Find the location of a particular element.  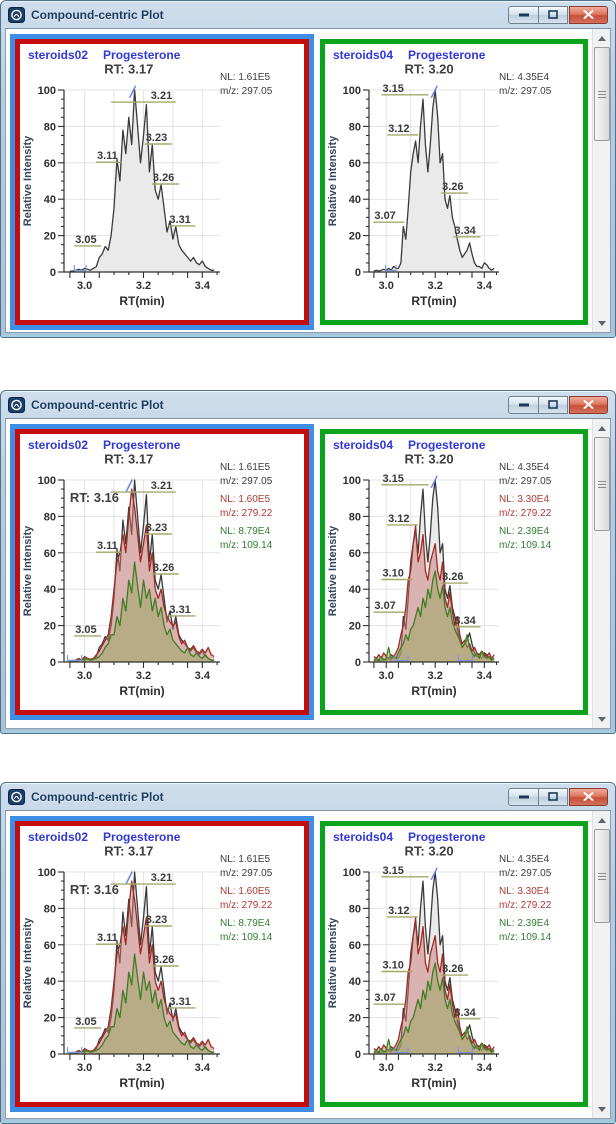

svg-text: 3.07 is located at coordinates (384, 216).